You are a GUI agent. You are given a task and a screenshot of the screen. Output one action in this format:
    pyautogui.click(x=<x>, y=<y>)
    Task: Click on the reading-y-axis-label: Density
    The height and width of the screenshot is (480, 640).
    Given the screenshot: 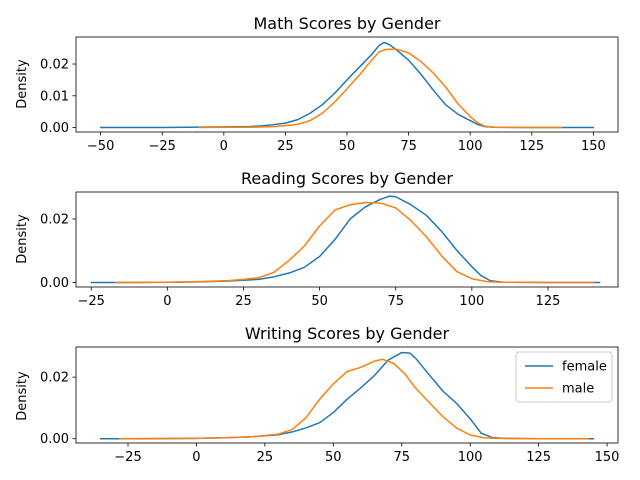 What is the action you would take?
    pyautogui.click(x=22, y=239)
    